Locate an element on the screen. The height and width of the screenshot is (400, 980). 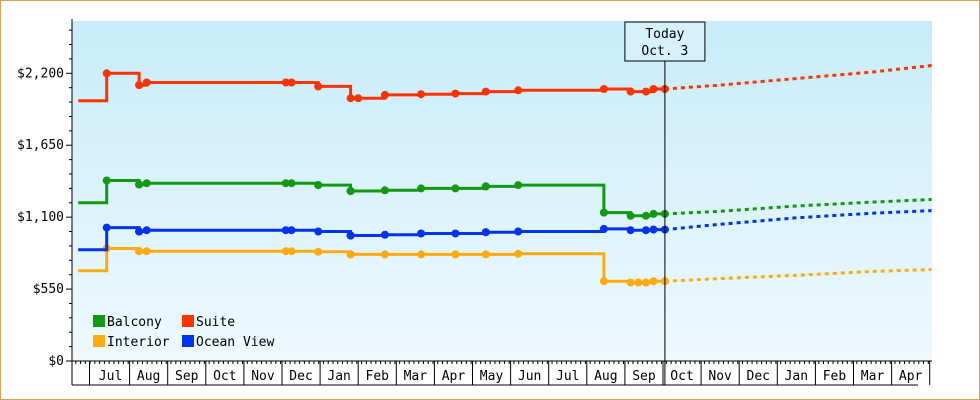
today-label-line: Today is located at coordinates (664, 34).